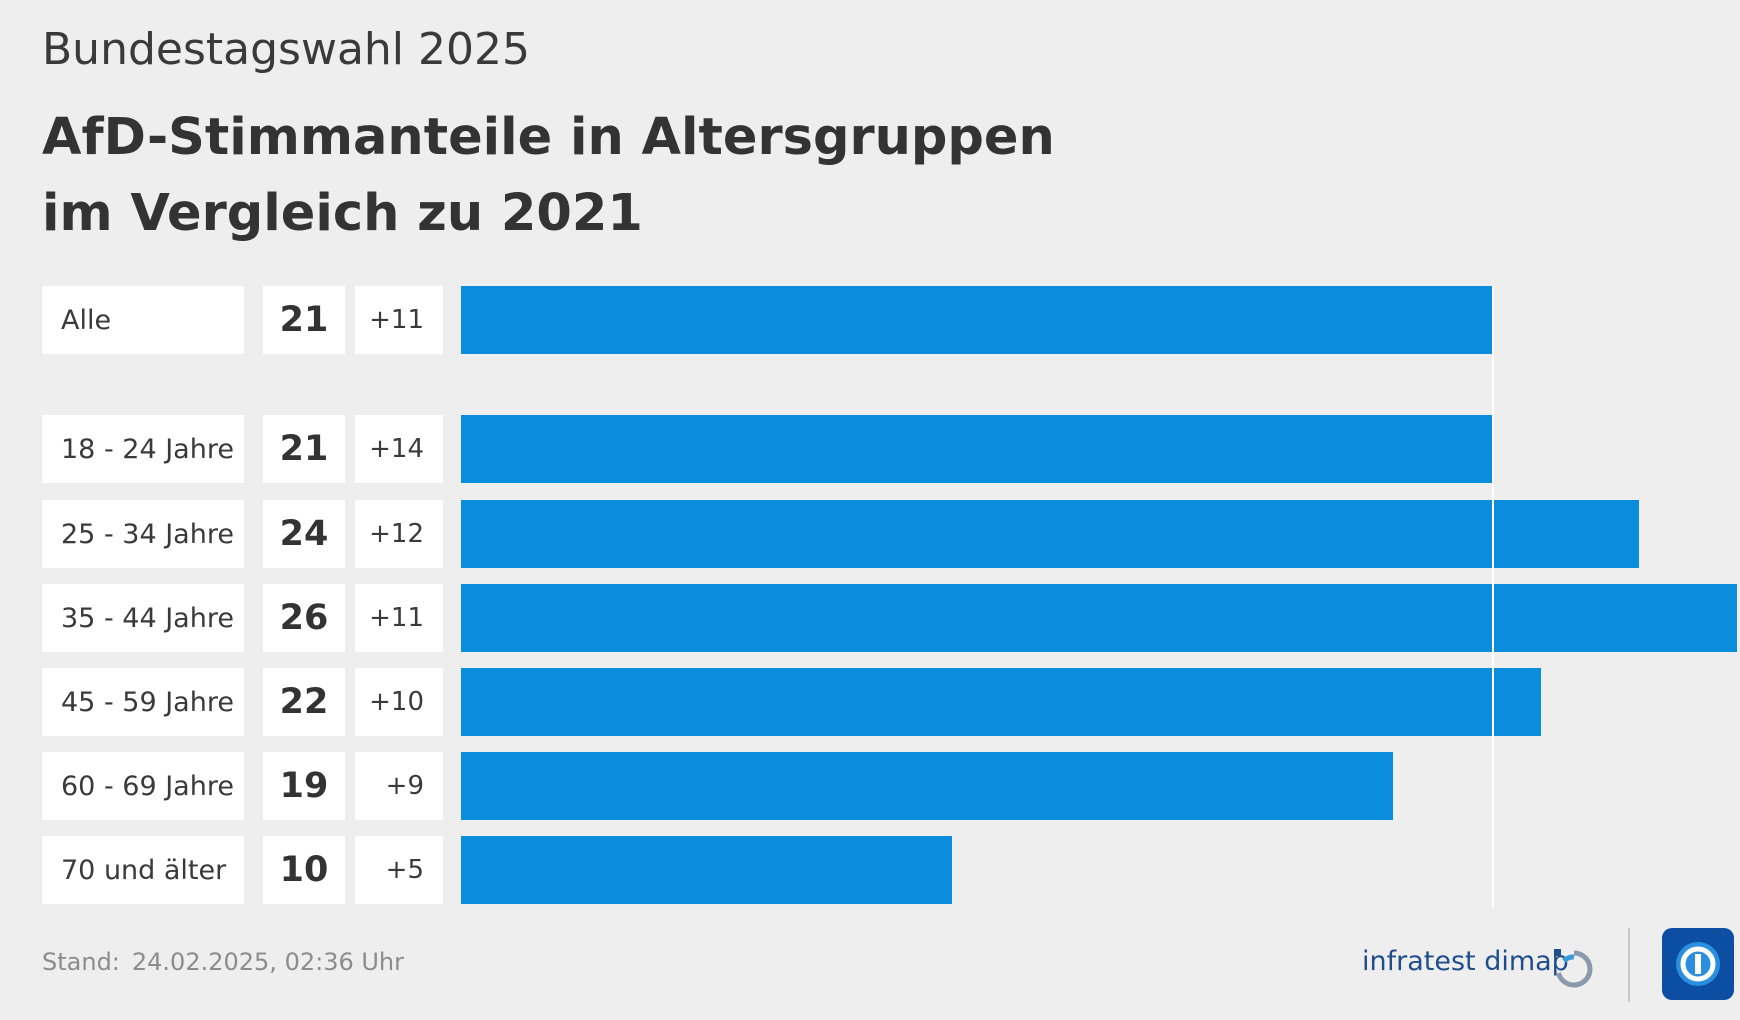 This screenshot has width=1740, height=1020. Describe the element at coordinates (143, 449) in the screenshot. I see `category-label: 18 - 24 Jahre` at that location.